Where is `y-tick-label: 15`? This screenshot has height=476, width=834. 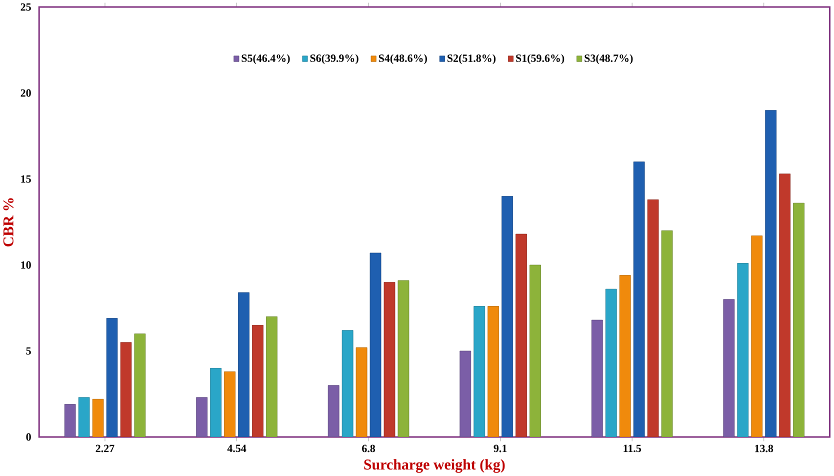 y-tick-label: 15 is located at coordinates (26, 179).